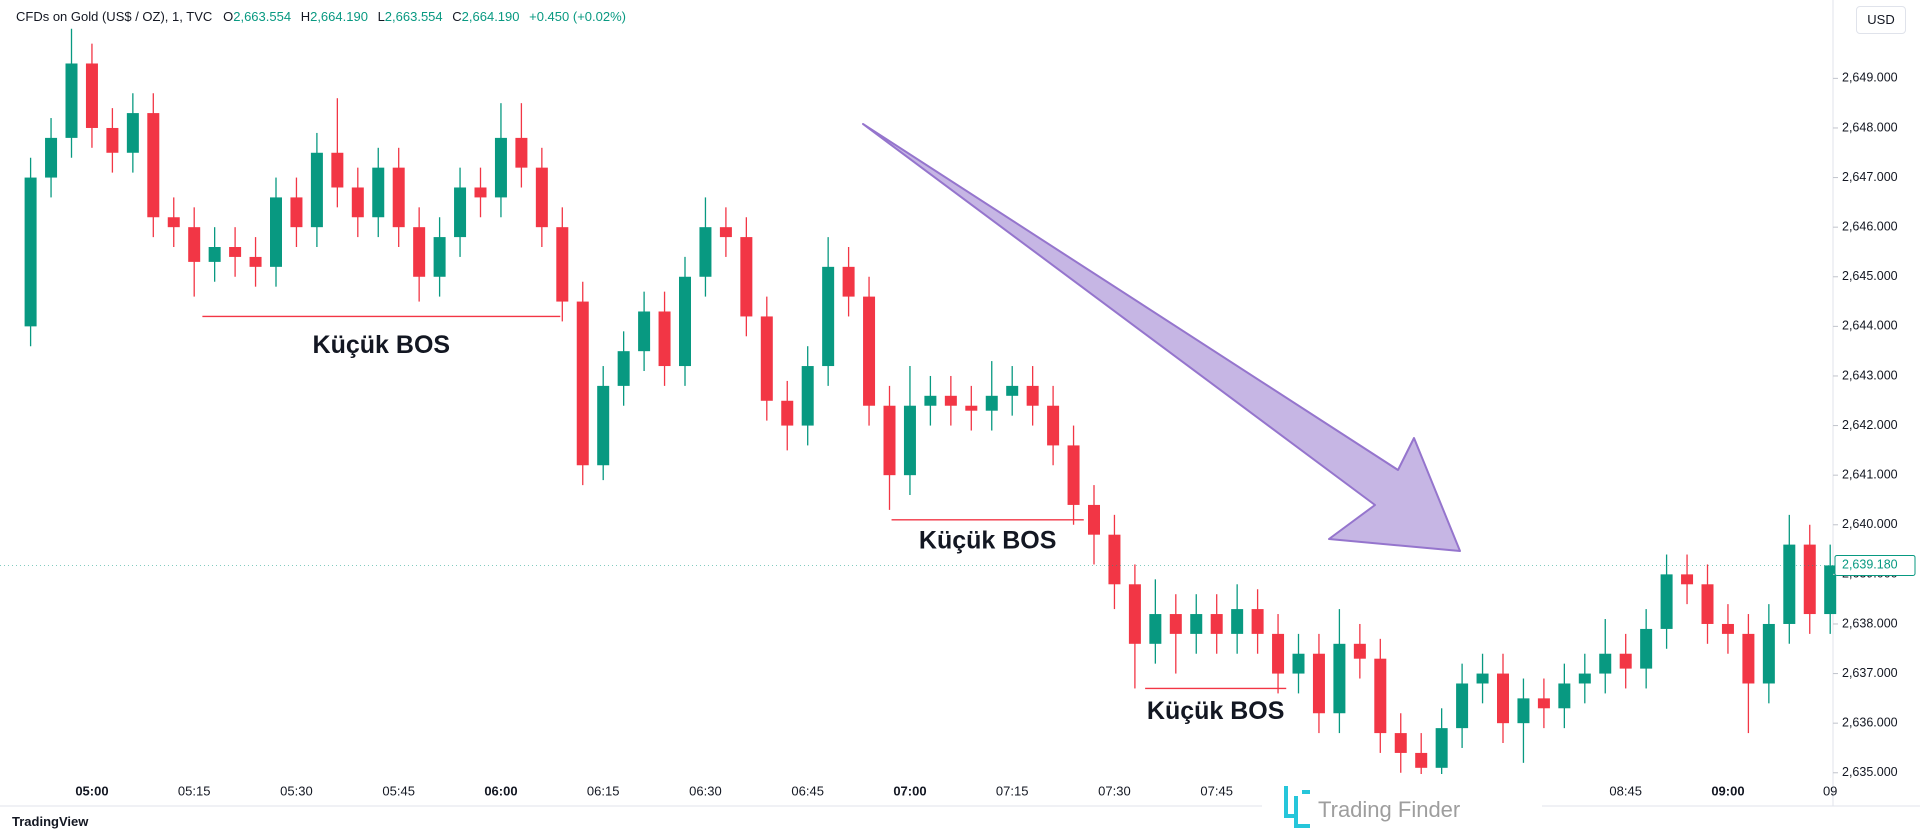  What do you see at coordinates (413, 16) in the screenshot?
I see `low-value: 2,663.554` at bounding box center [413, 16].